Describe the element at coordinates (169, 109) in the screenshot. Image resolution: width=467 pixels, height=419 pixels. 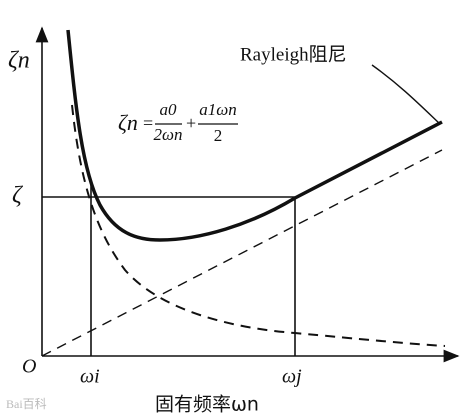
I see `formula-num-1: a0` at that location.